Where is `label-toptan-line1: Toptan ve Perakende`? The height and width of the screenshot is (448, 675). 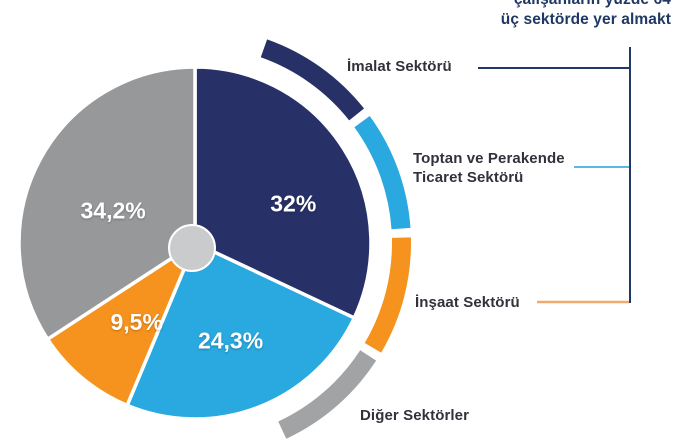 label-toptan-line1: Toptan ve Perakende is located at coordinates (489, 158).